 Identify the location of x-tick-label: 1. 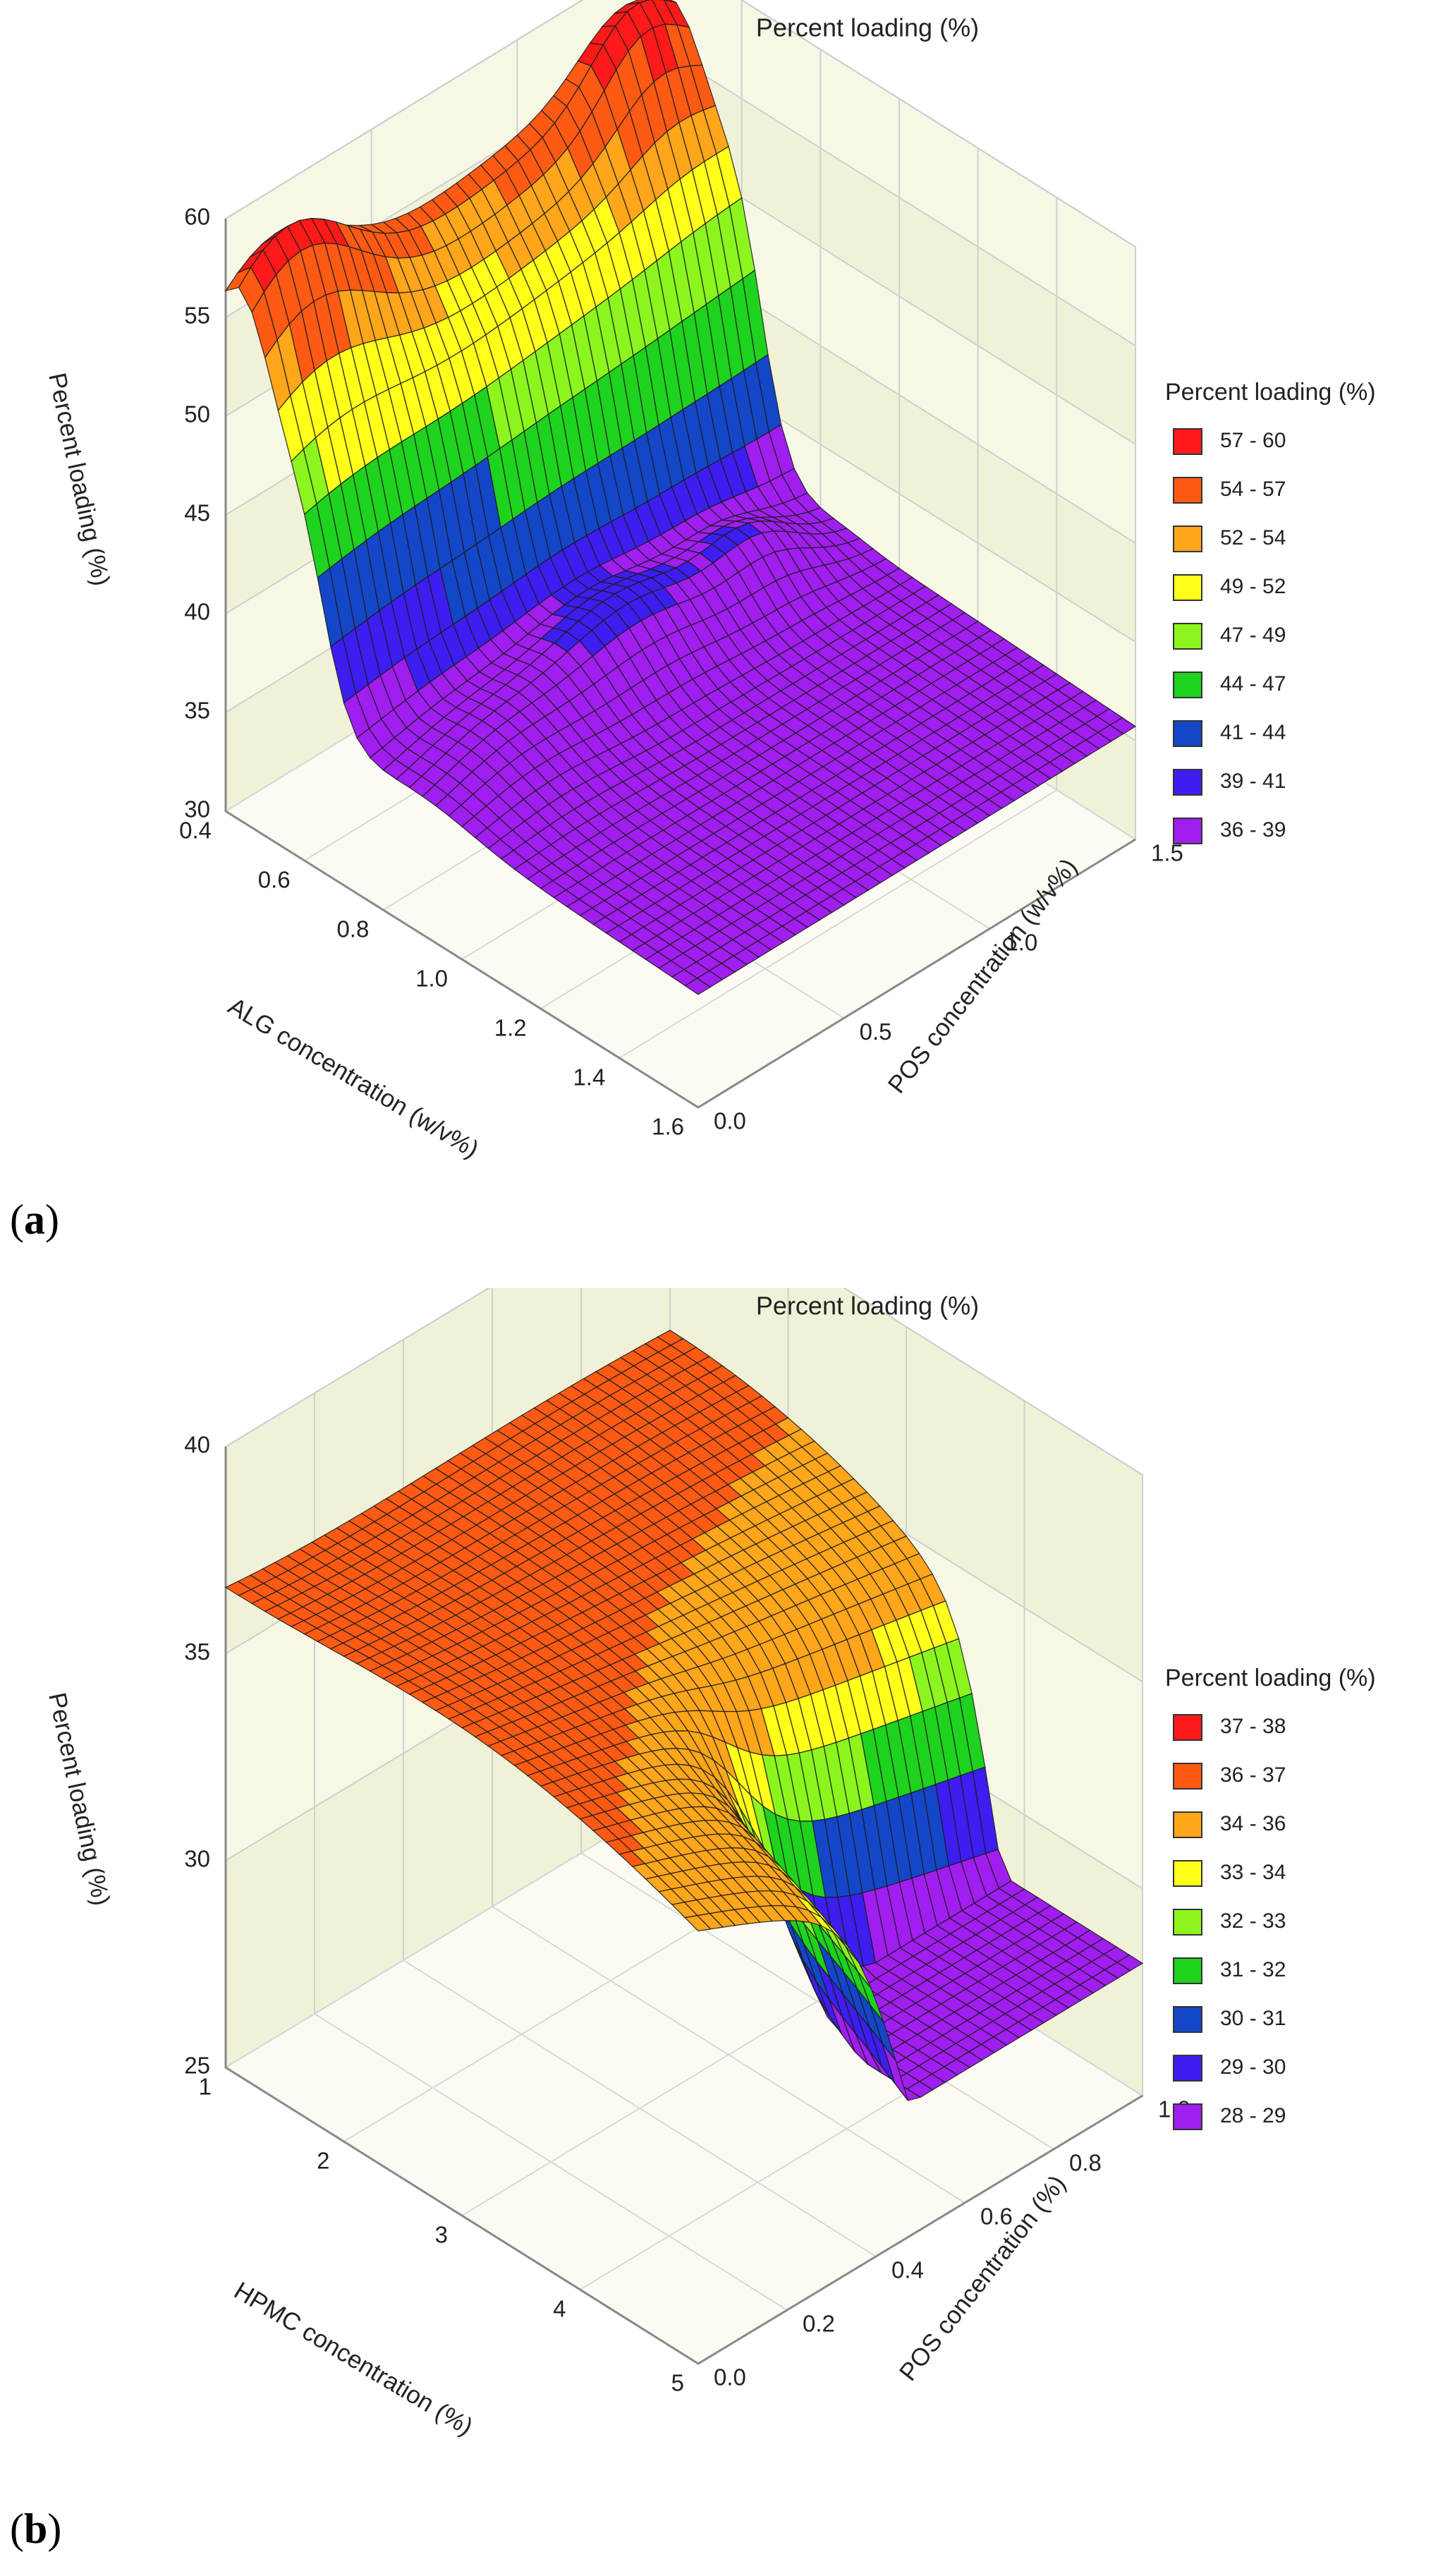
(206, 2087).